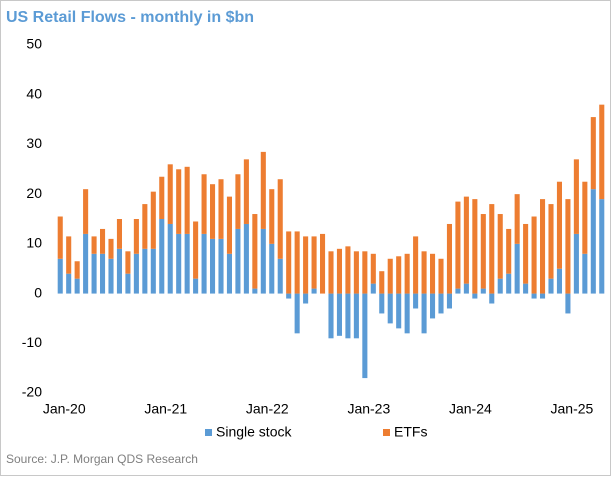 This screenshot has height=481, width=611. What do you see at coordinates (410, 432) in the screenshot?
I see `legend-label: ETFs` at bounding box center [410, 432].